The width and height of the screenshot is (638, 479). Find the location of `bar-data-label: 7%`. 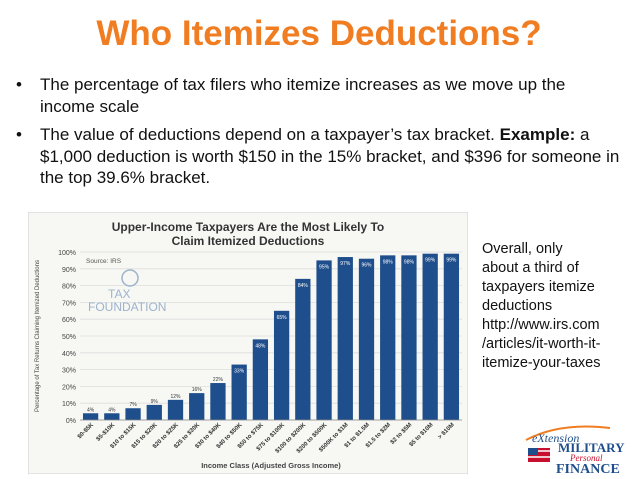

bar-data-label: 7% is located at coordinates (133, 405).